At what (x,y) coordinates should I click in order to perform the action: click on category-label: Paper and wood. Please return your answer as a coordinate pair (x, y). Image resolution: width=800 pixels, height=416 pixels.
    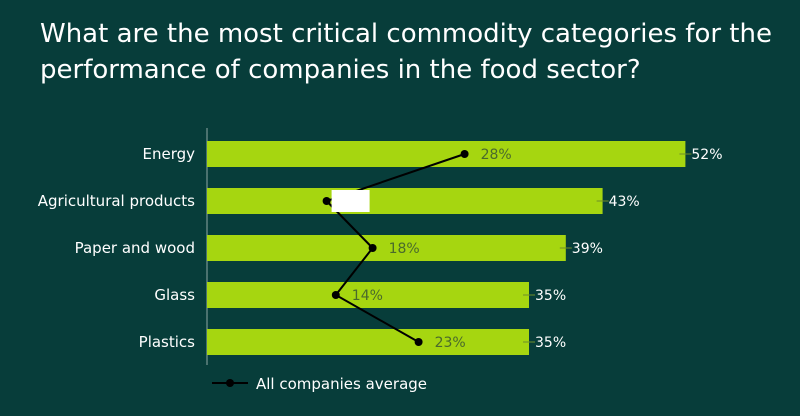
    Looking at the image, I should click on (135, 248).